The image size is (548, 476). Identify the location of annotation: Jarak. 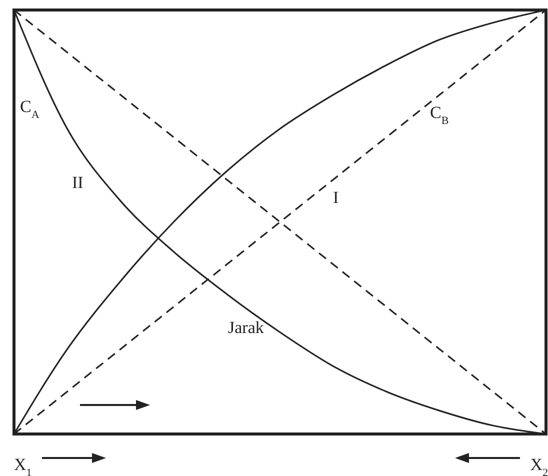
(246, 327).